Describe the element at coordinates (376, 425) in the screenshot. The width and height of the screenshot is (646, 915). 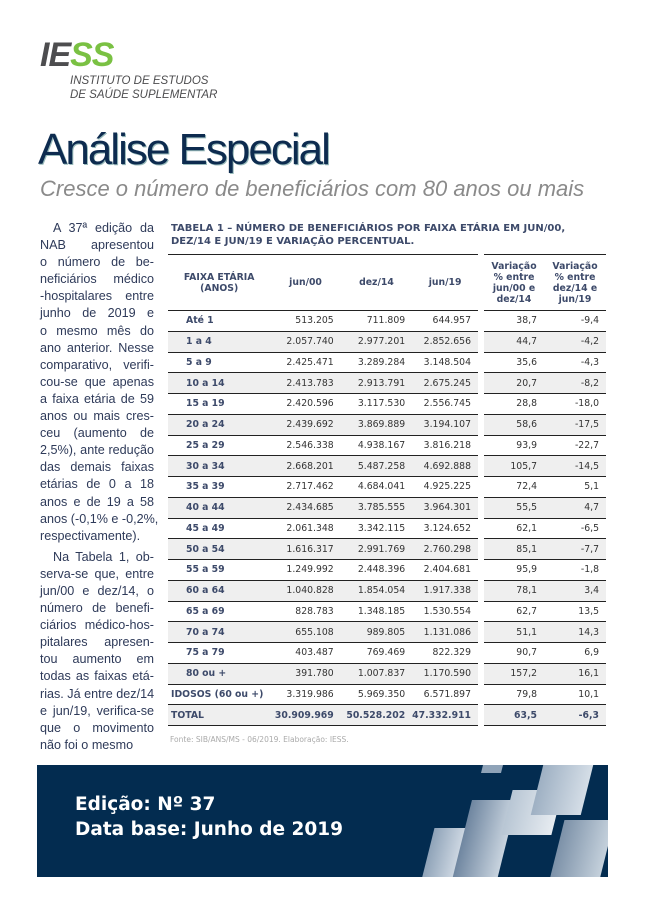
I see `dez14-value: 3.869.889` at that location.